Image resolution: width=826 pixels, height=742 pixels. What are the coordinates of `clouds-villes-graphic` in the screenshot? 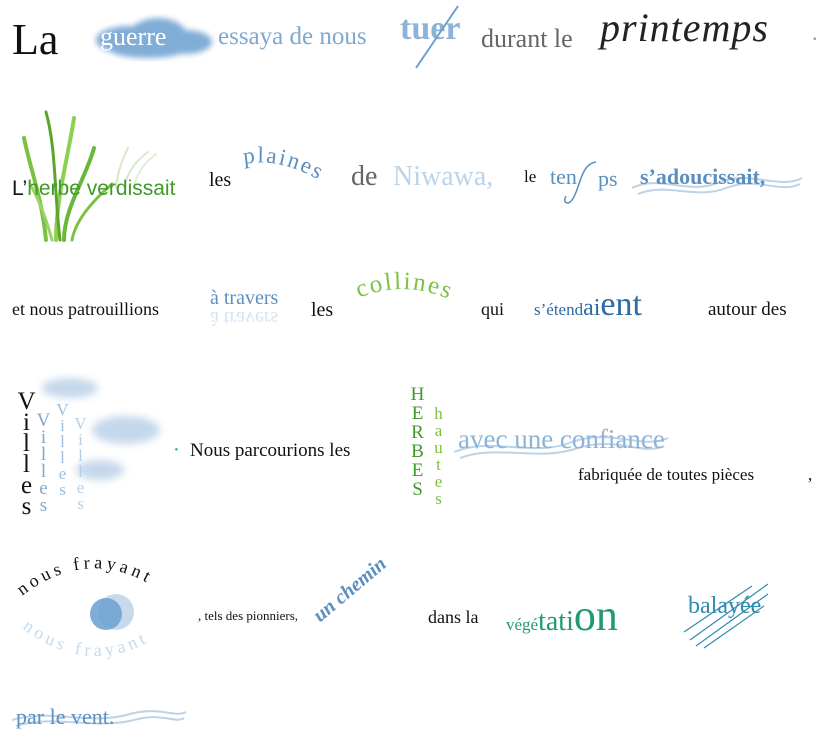 It's located at (101, 429).